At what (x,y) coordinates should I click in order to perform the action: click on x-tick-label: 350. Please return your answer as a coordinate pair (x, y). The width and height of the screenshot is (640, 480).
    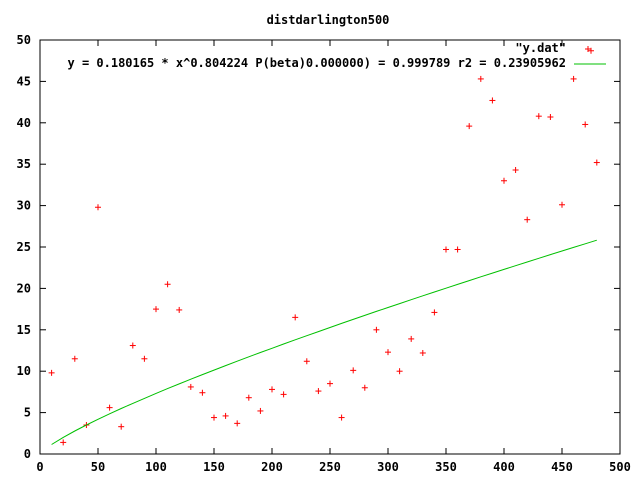
    Looking at the image, I should click on (446, 467).